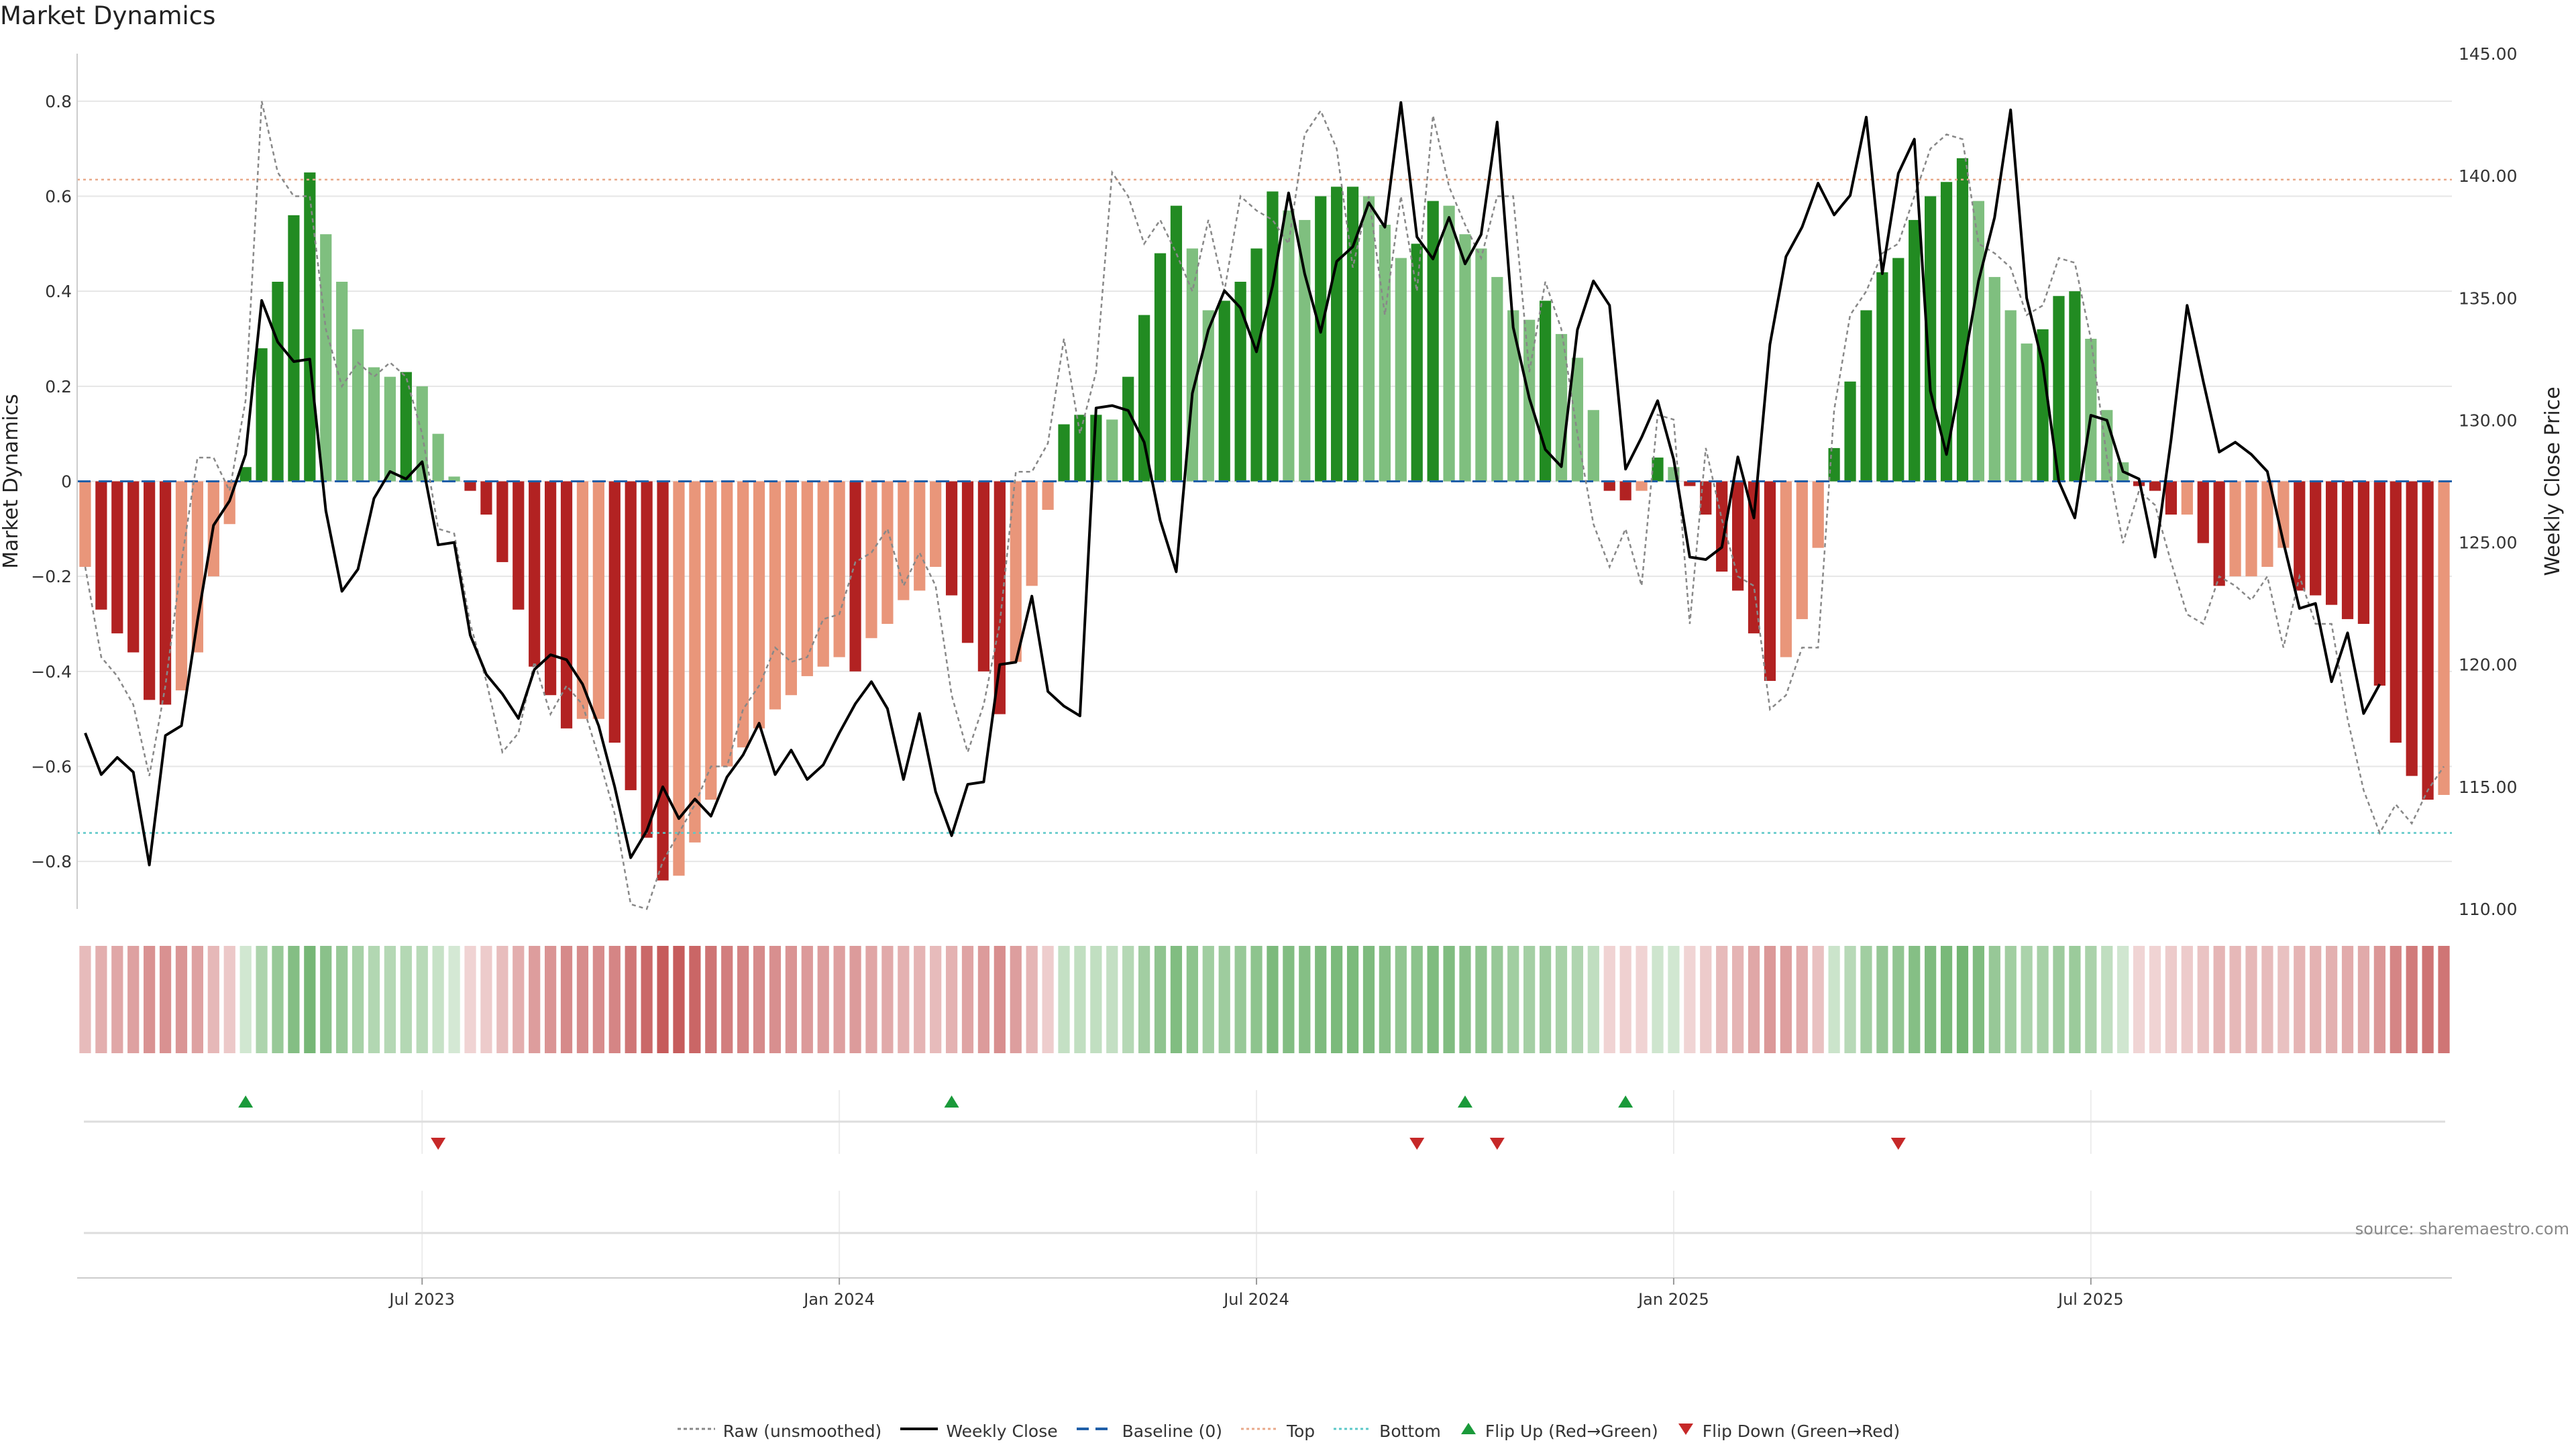  What do you see at coordinates (802, 1431) in the screenshot?
I see `legend-label: Raw (unsmoothed)` at bounding box center [802, 1431].